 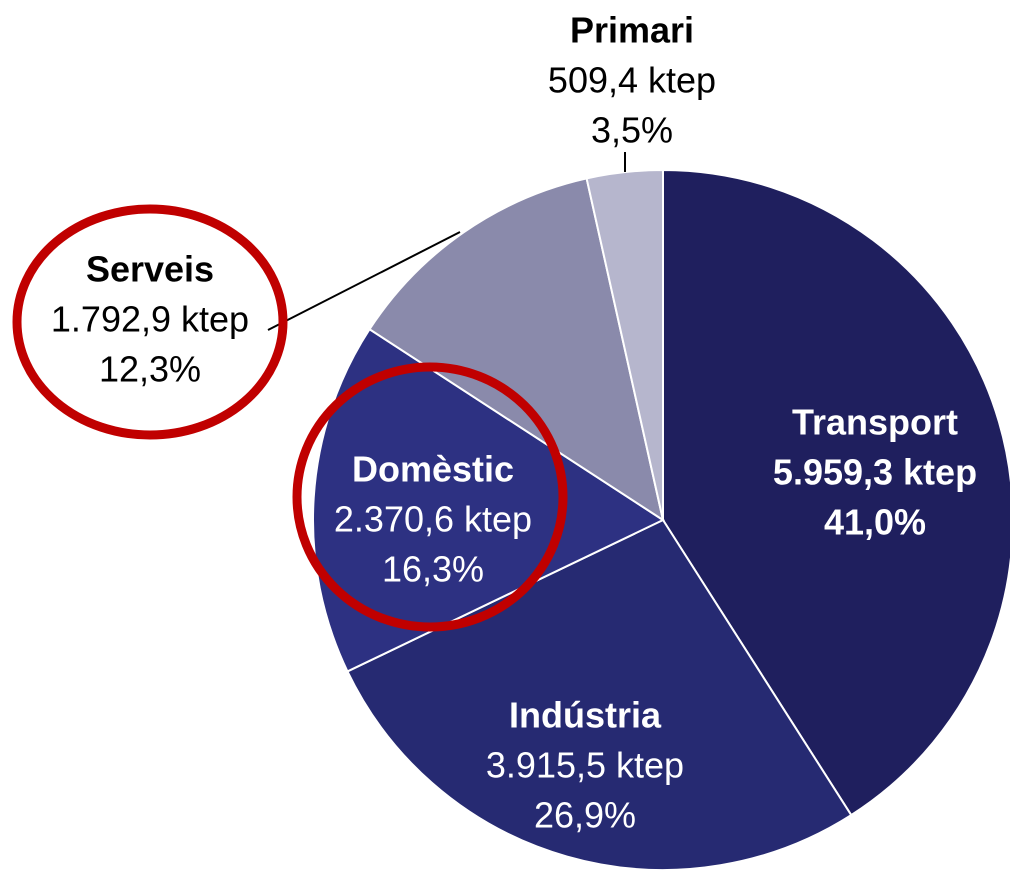 I want to click on slice-label: Serveis, so click(x=150, y=269).